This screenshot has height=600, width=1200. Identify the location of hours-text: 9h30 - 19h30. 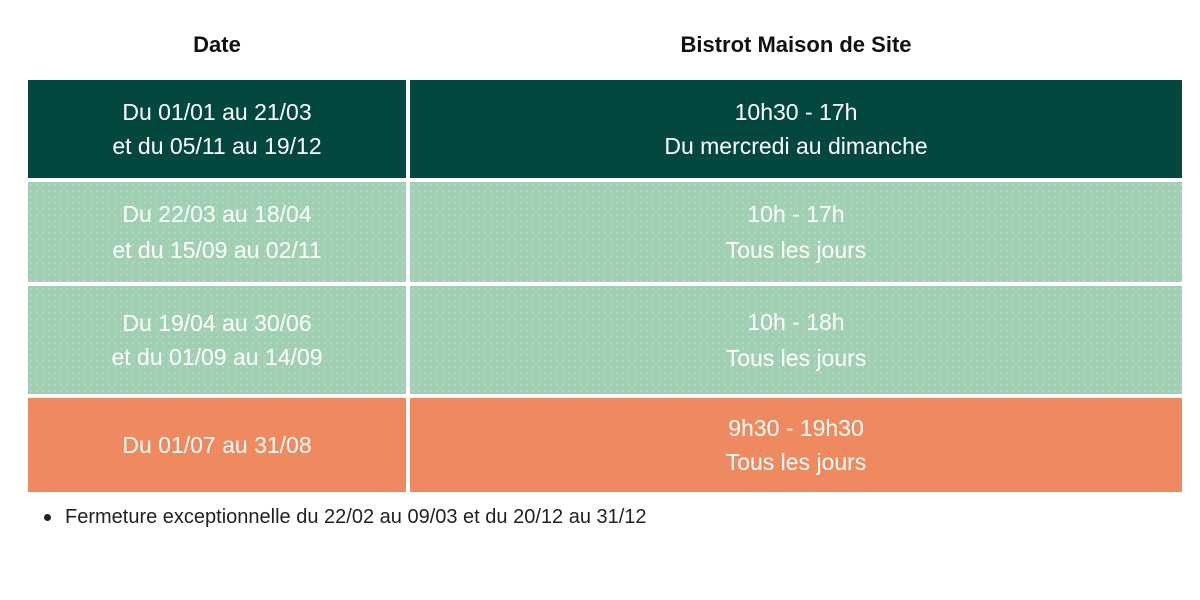
(796, 428).